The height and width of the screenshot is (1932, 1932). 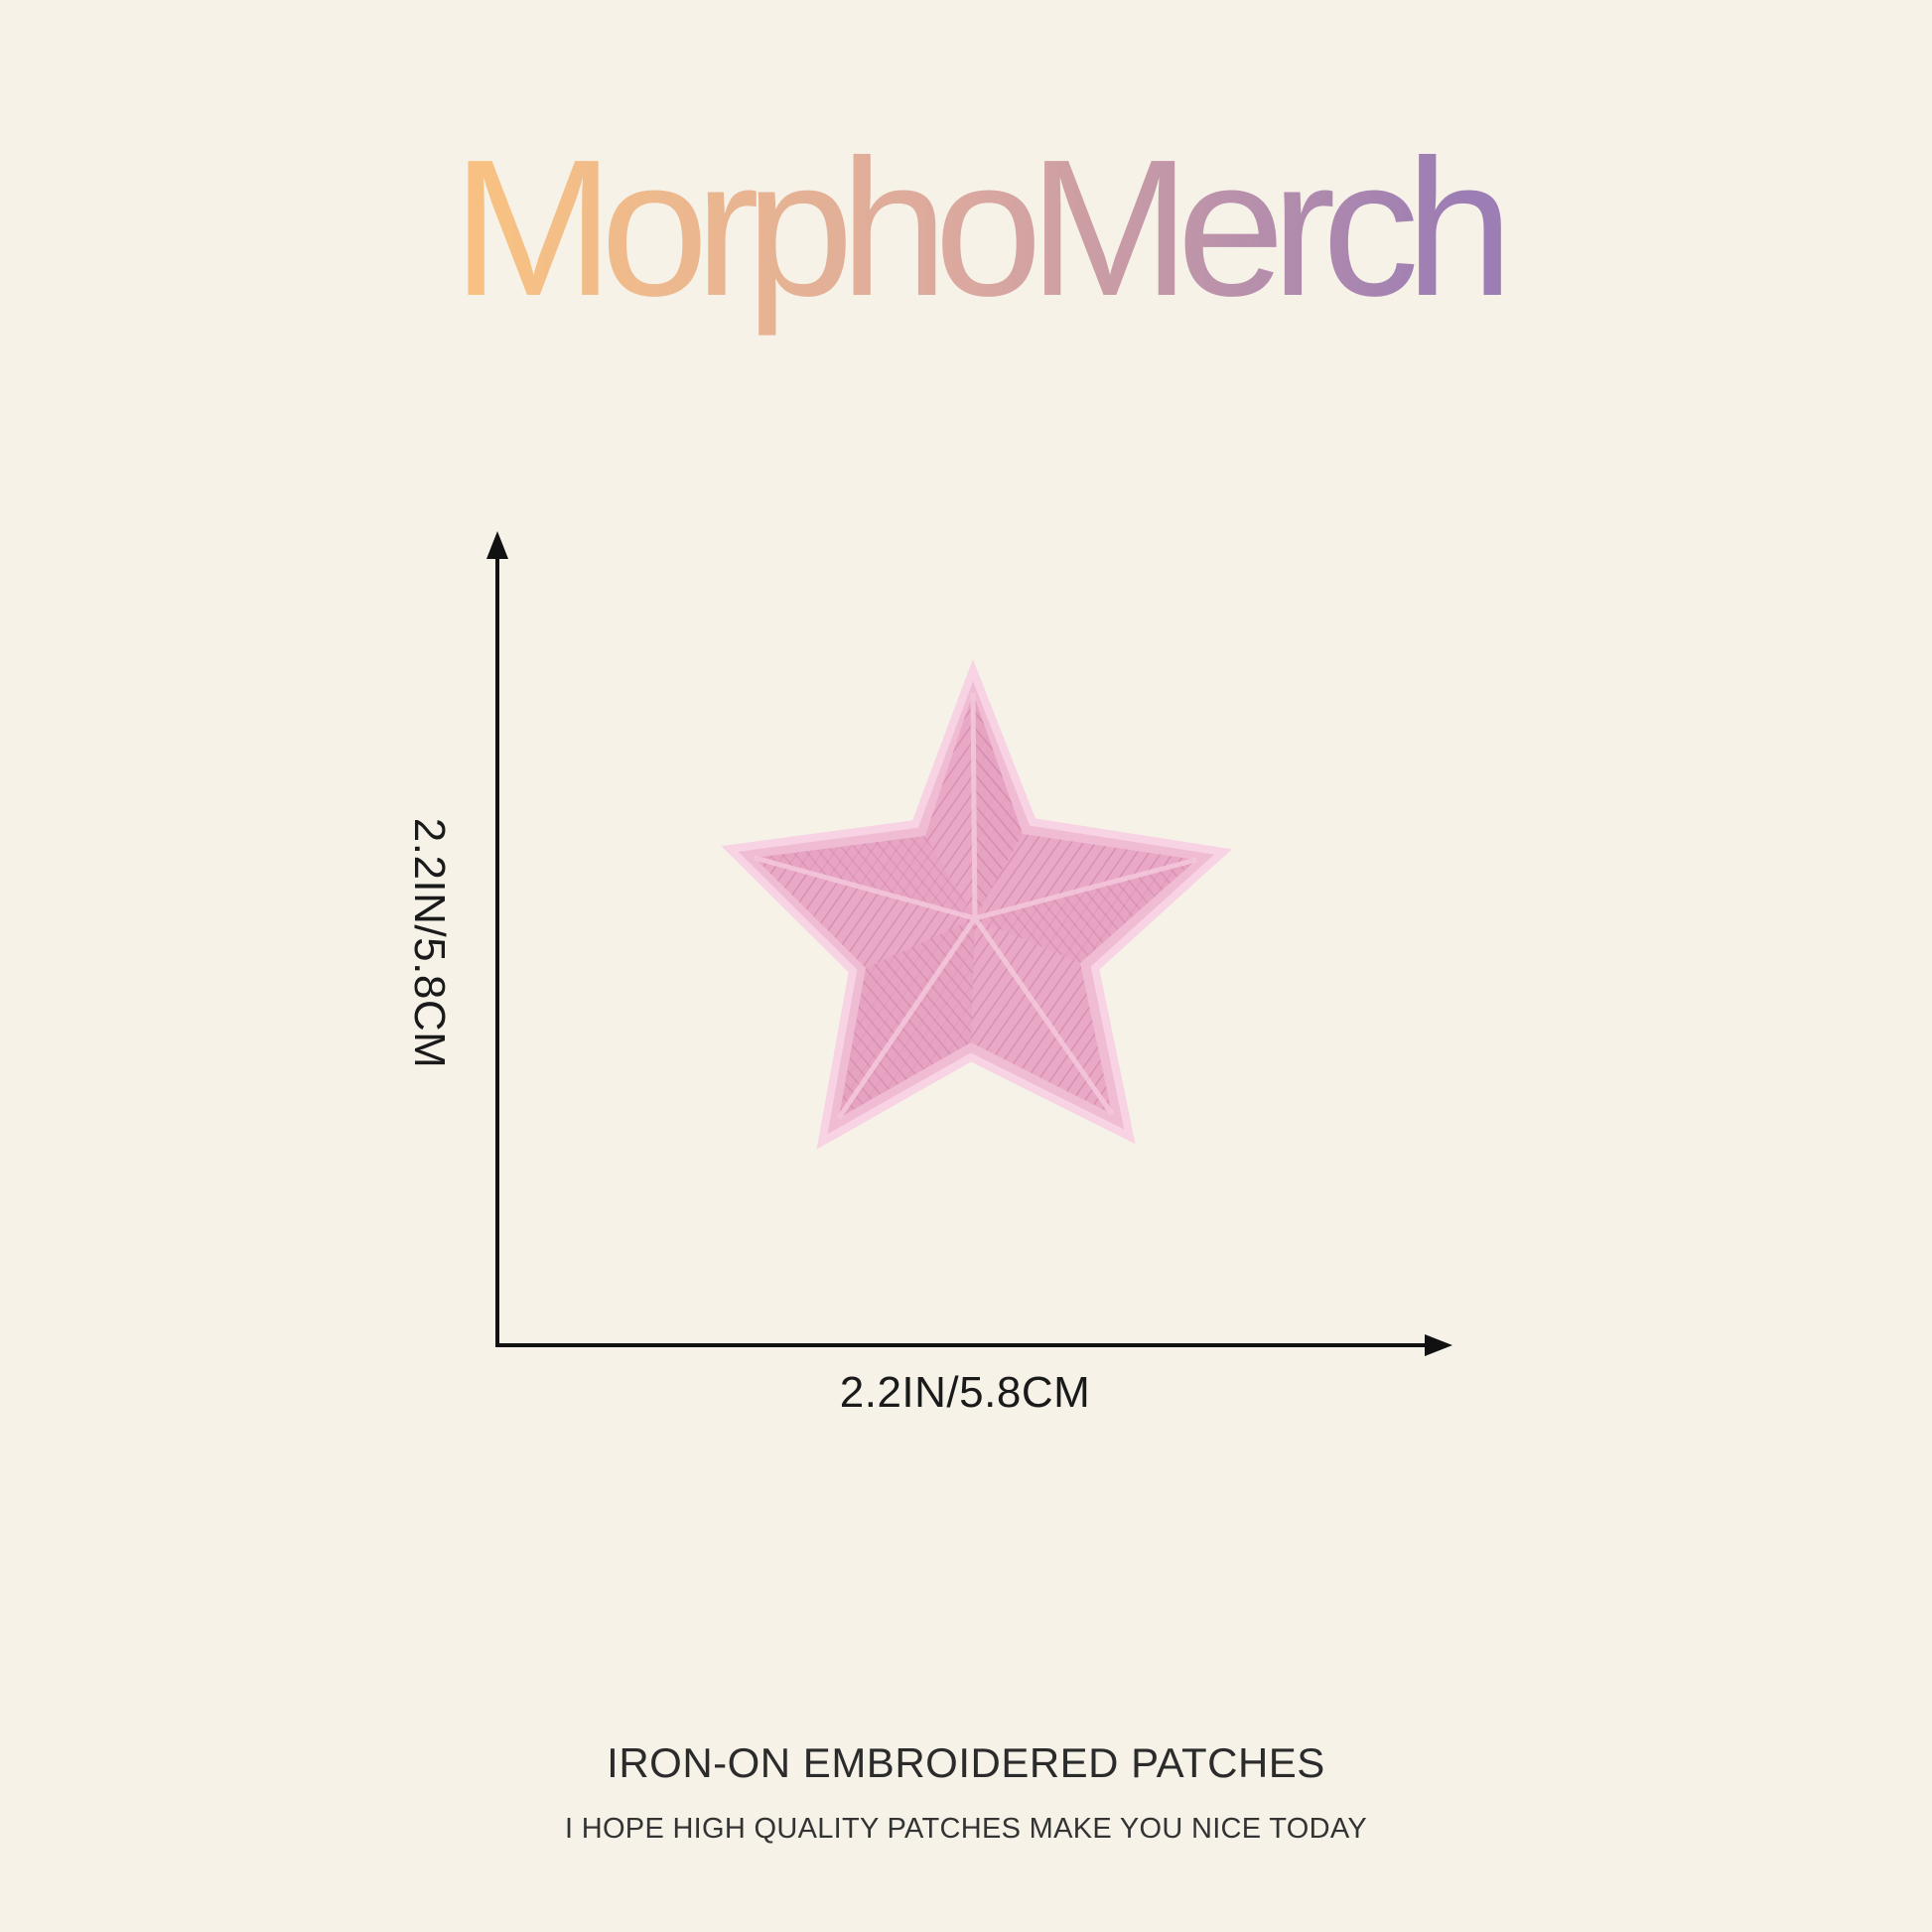 I want to click on brand-logo-graphic: MorphoMerch, so click(x=983, y=228).